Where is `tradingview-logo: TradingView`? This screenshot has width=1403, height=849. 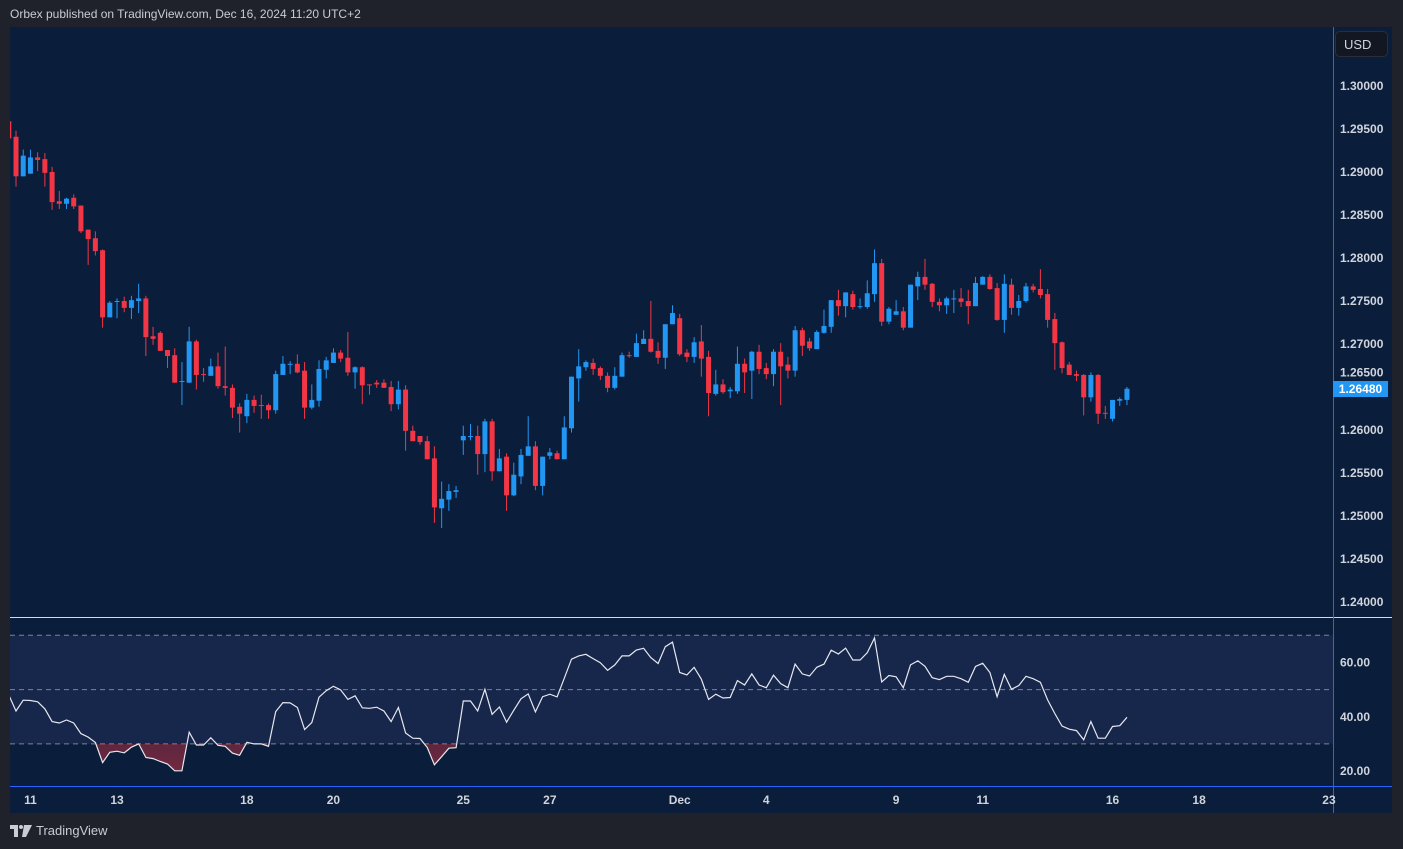 tradingview-logo: TradingView is located at coordinates (59, 830).